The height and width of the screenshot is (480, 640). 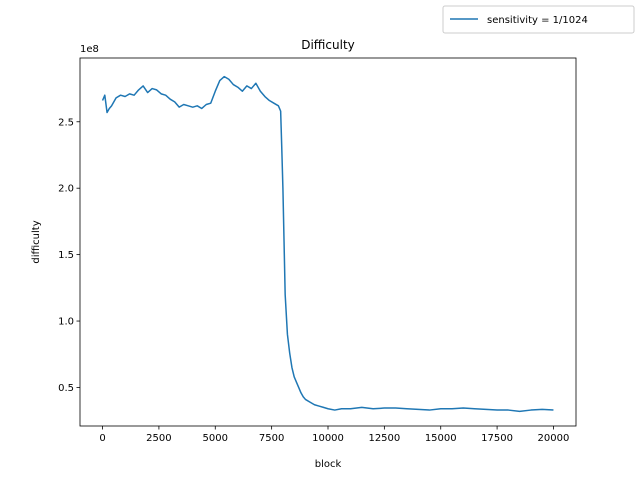 I want to click on x-tick-label: 10000, so click(x=328, y=438).